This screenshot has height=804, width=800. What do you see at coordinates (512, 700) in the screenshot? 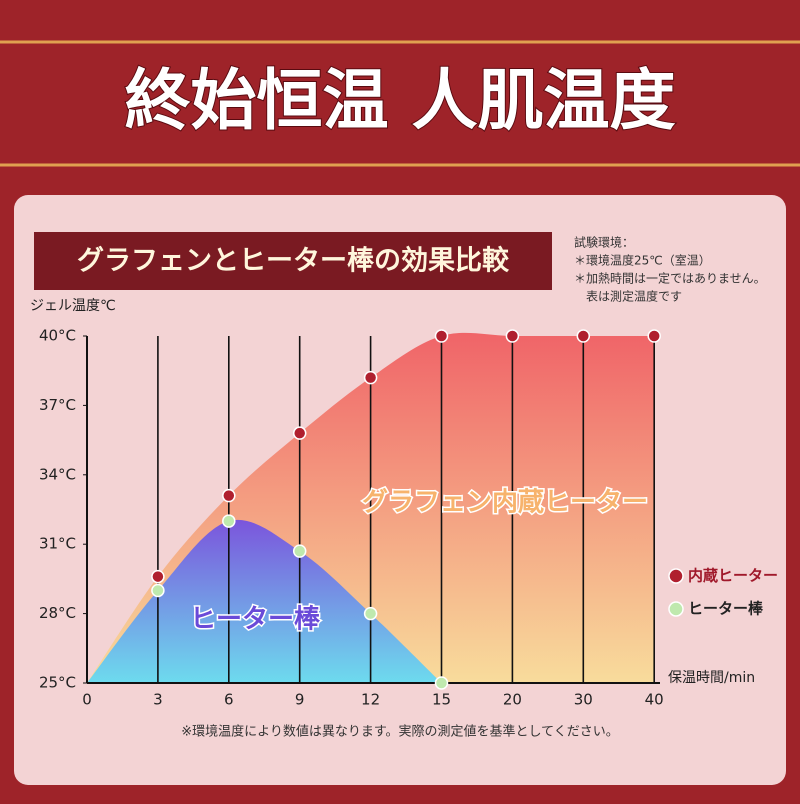
I see `x-tick-label: 20` at bounding box center [512, 700].